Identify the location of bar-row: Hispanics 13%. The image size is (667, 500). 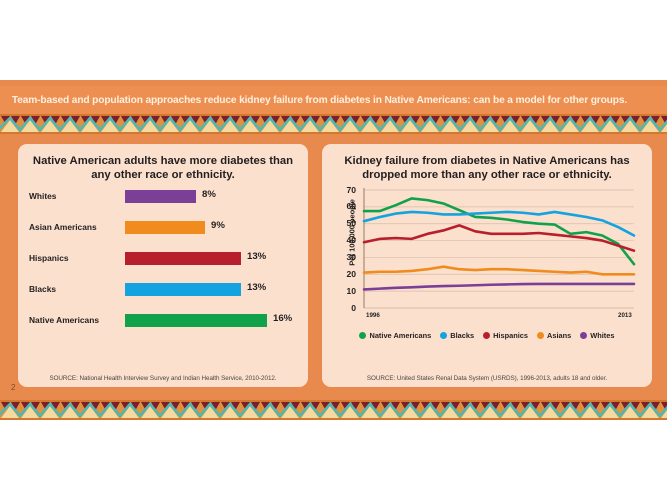
(163, 258).